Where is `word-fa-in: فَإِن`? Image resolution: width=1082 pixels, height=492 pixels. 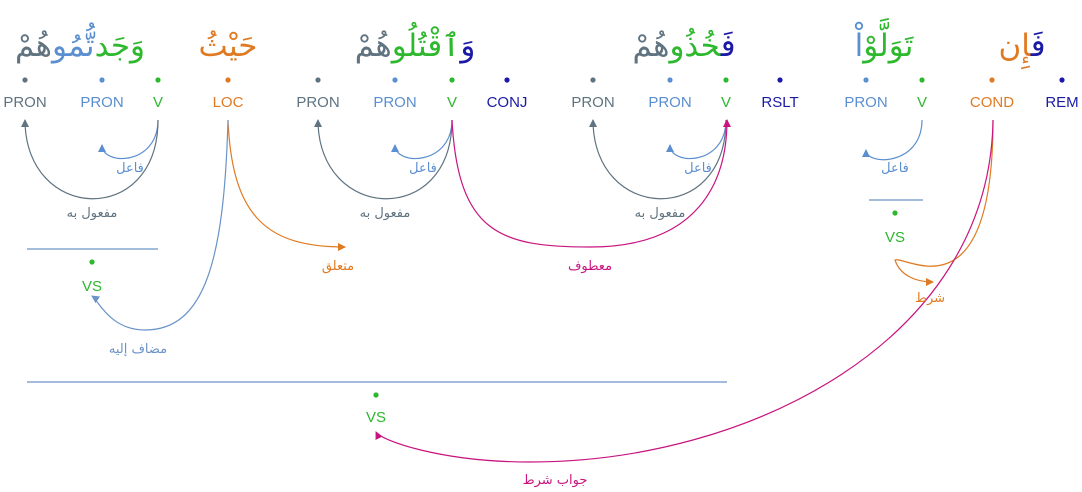
word-fa-in: فَإِن is located at coordinates (1021, 49).